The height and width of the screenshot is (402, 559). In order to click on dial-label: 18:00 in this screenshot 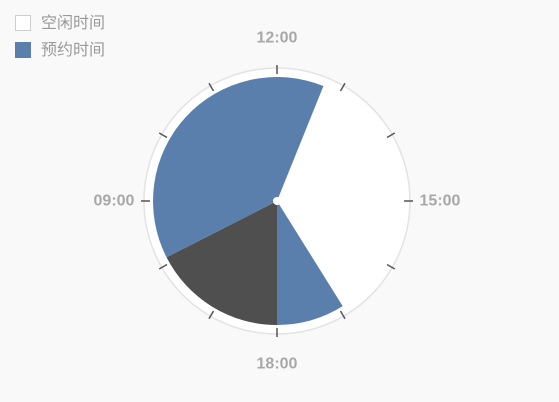, I will do `click(277, 364)`.